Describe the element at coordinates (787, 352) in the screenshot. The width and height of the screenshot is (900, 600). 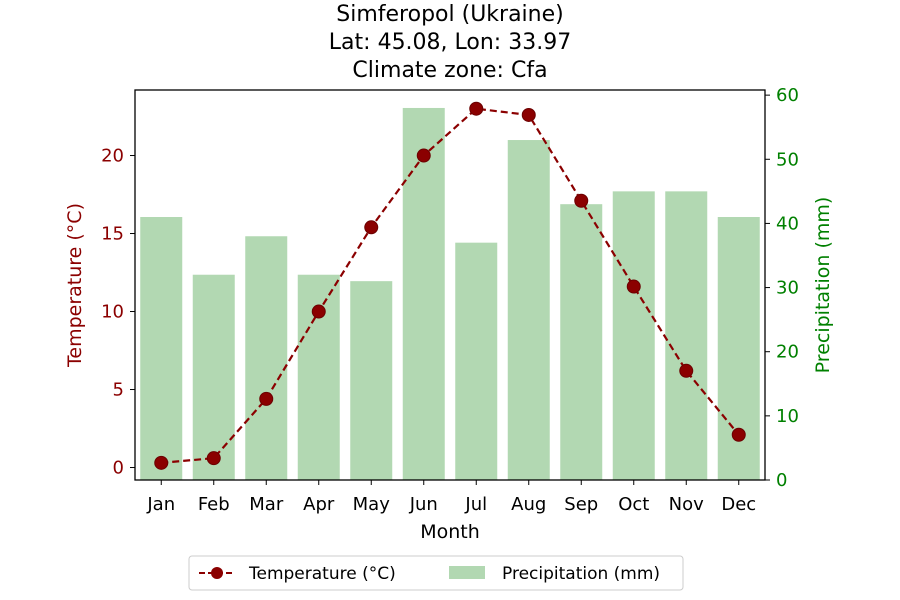
I see `y-tick-label-precipitation-20: 20` at that location.